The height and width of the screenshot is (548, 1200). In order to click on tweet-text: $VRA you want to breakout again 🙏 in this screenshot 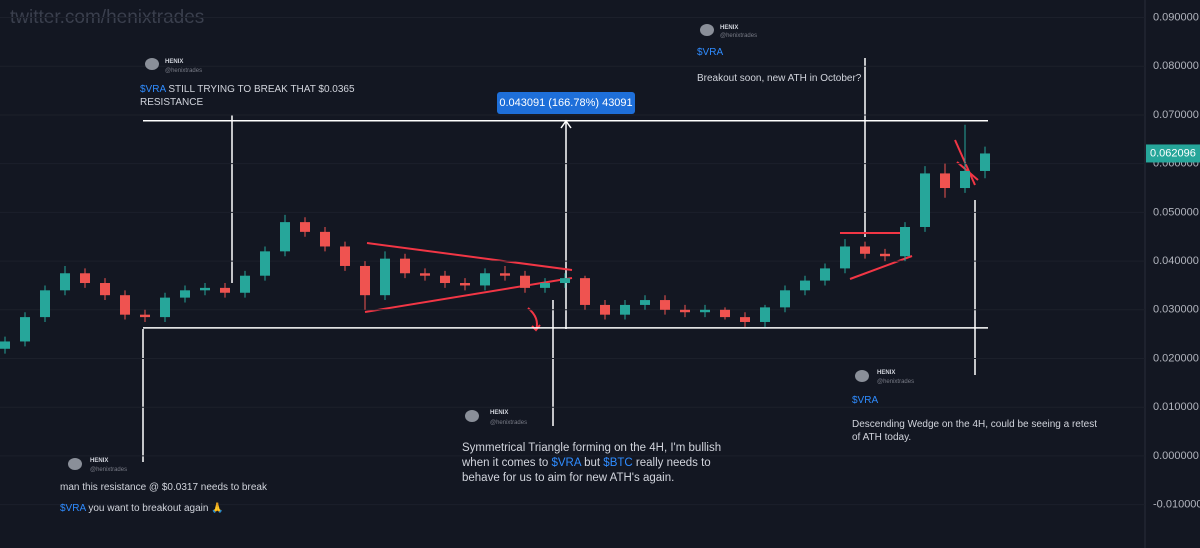, I will do `click(142, 508)`.